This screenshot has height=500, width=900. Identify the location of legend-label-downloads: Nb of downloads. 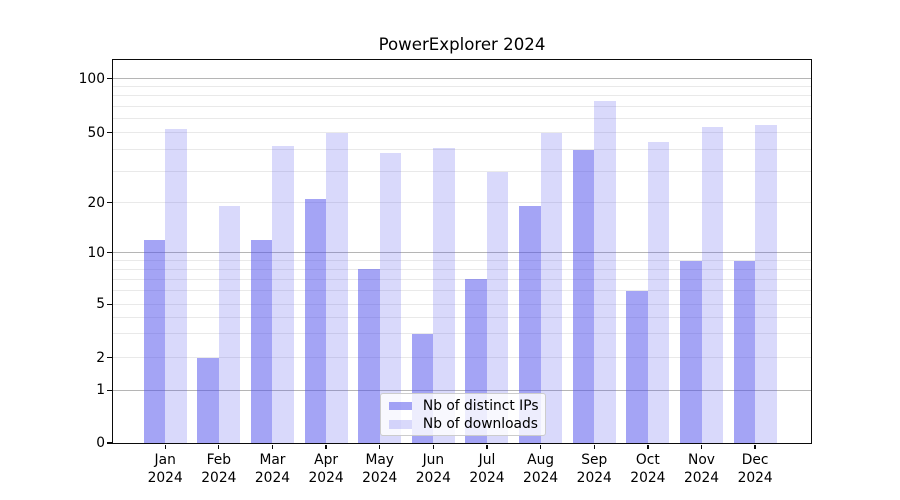
(480, 424).